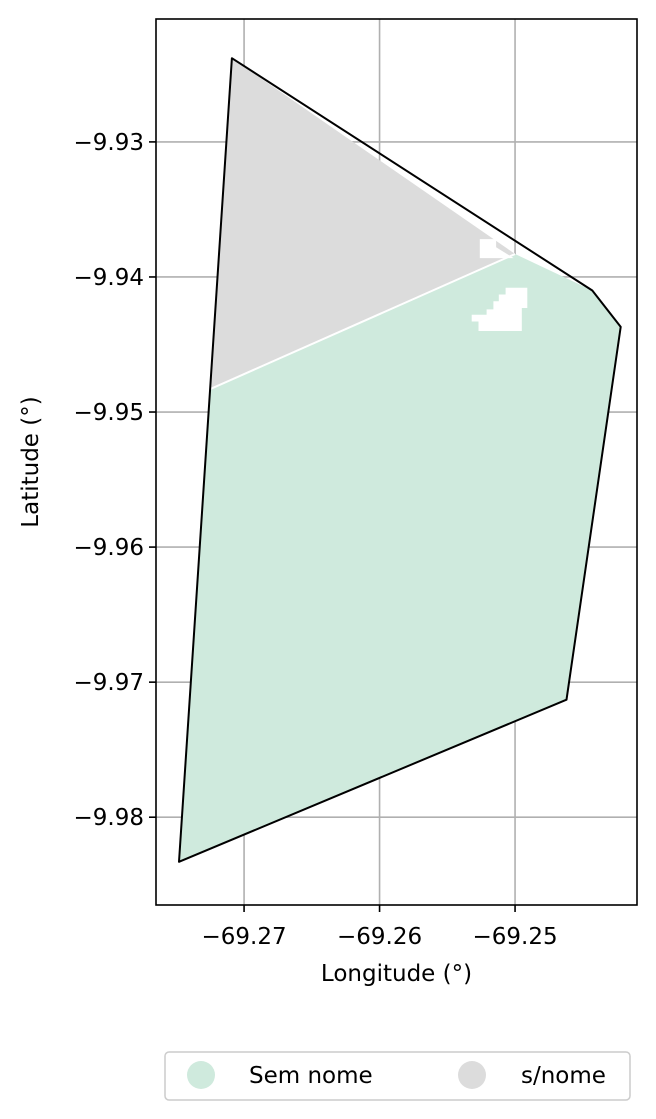 Image resolution: width=656 pixels, height=1119 pixels. I want to click on legend-box, so click(397, 1076).